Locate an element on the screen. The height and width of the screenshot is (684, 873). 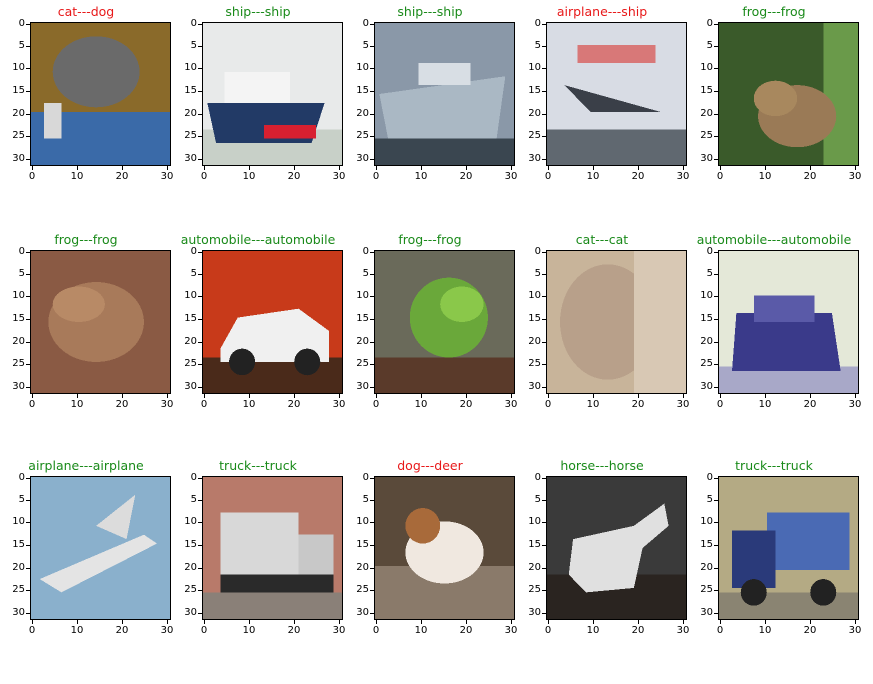
image-panel: ship---ship 0 5 10 15 20 25 30 0 10 20 30 is located at coordinates (258, 115).